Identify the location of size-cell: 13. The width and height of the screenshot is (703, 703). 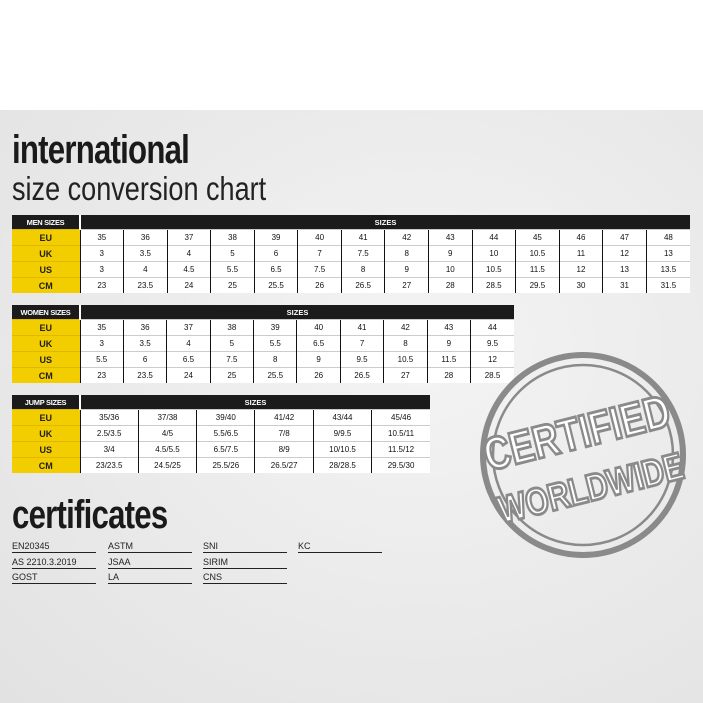
(667, 253).